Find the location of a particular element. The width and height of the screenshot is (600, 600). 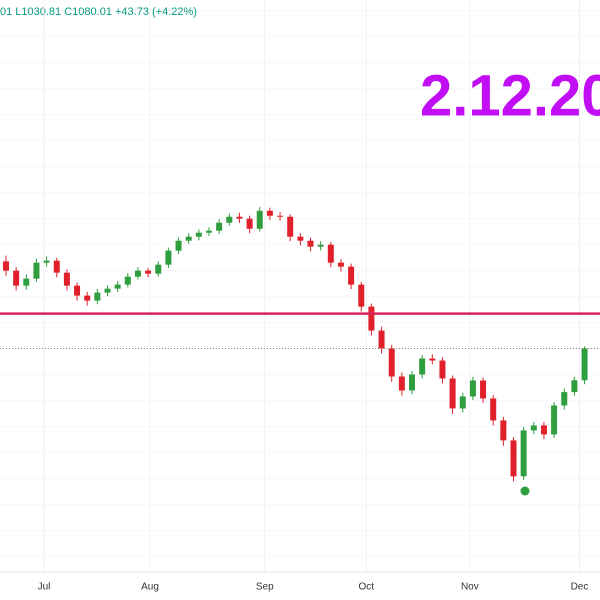

x-tick-label: Sep is located at coordinates (265, 587).